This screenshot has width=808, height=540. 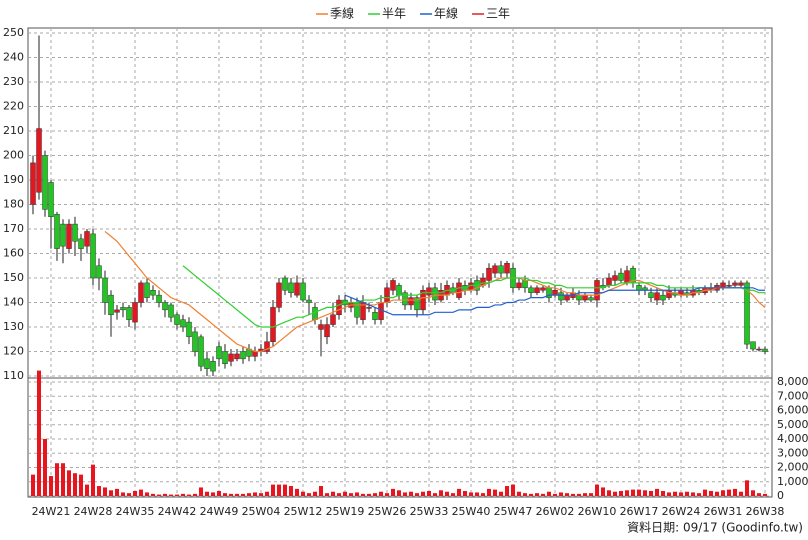 I want to click on x-tick-label: 25W40, so click(x=471, y=511).